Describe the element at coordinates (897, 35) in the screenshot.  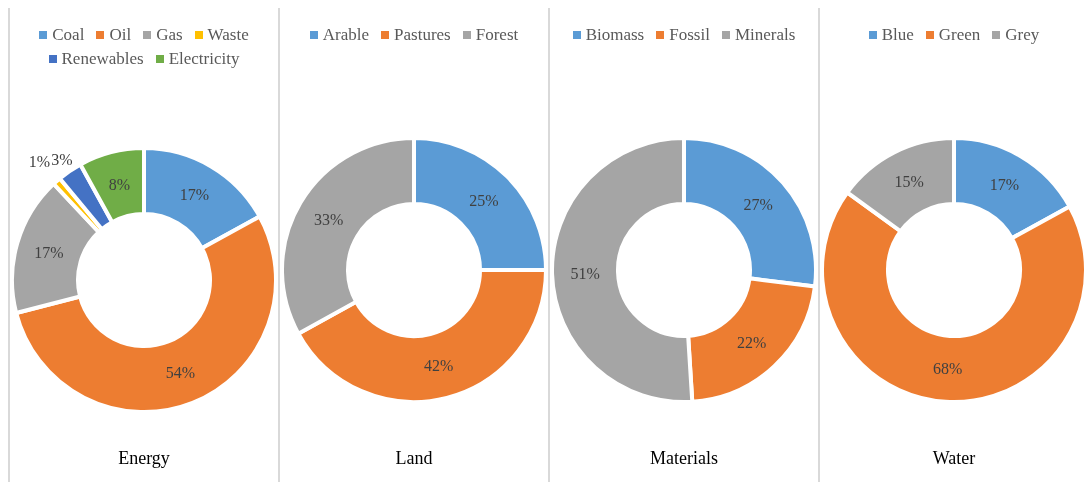
I see `legend-label: Blue` at that location.